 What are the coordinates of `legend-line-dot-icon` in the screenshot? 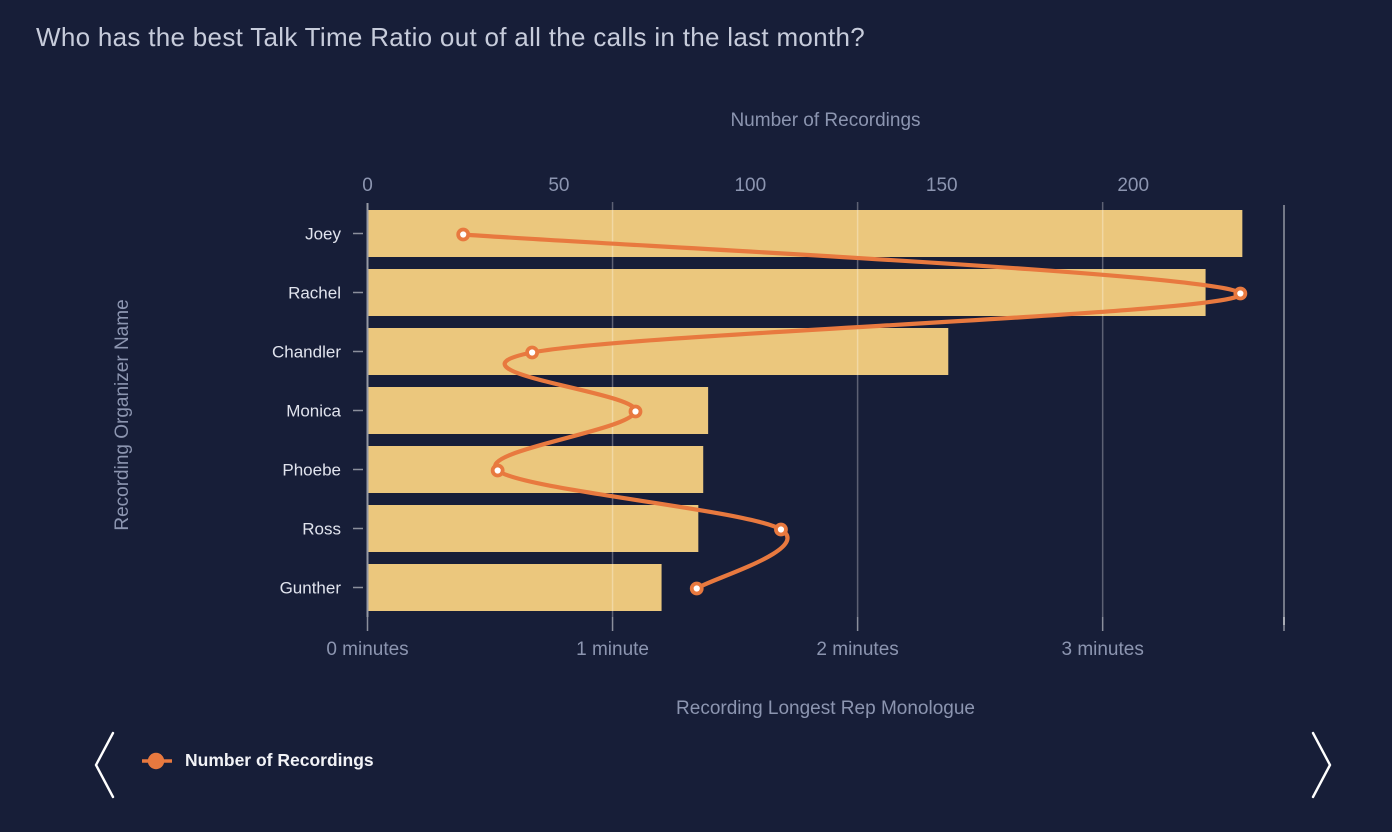 It's located at (157, 760).